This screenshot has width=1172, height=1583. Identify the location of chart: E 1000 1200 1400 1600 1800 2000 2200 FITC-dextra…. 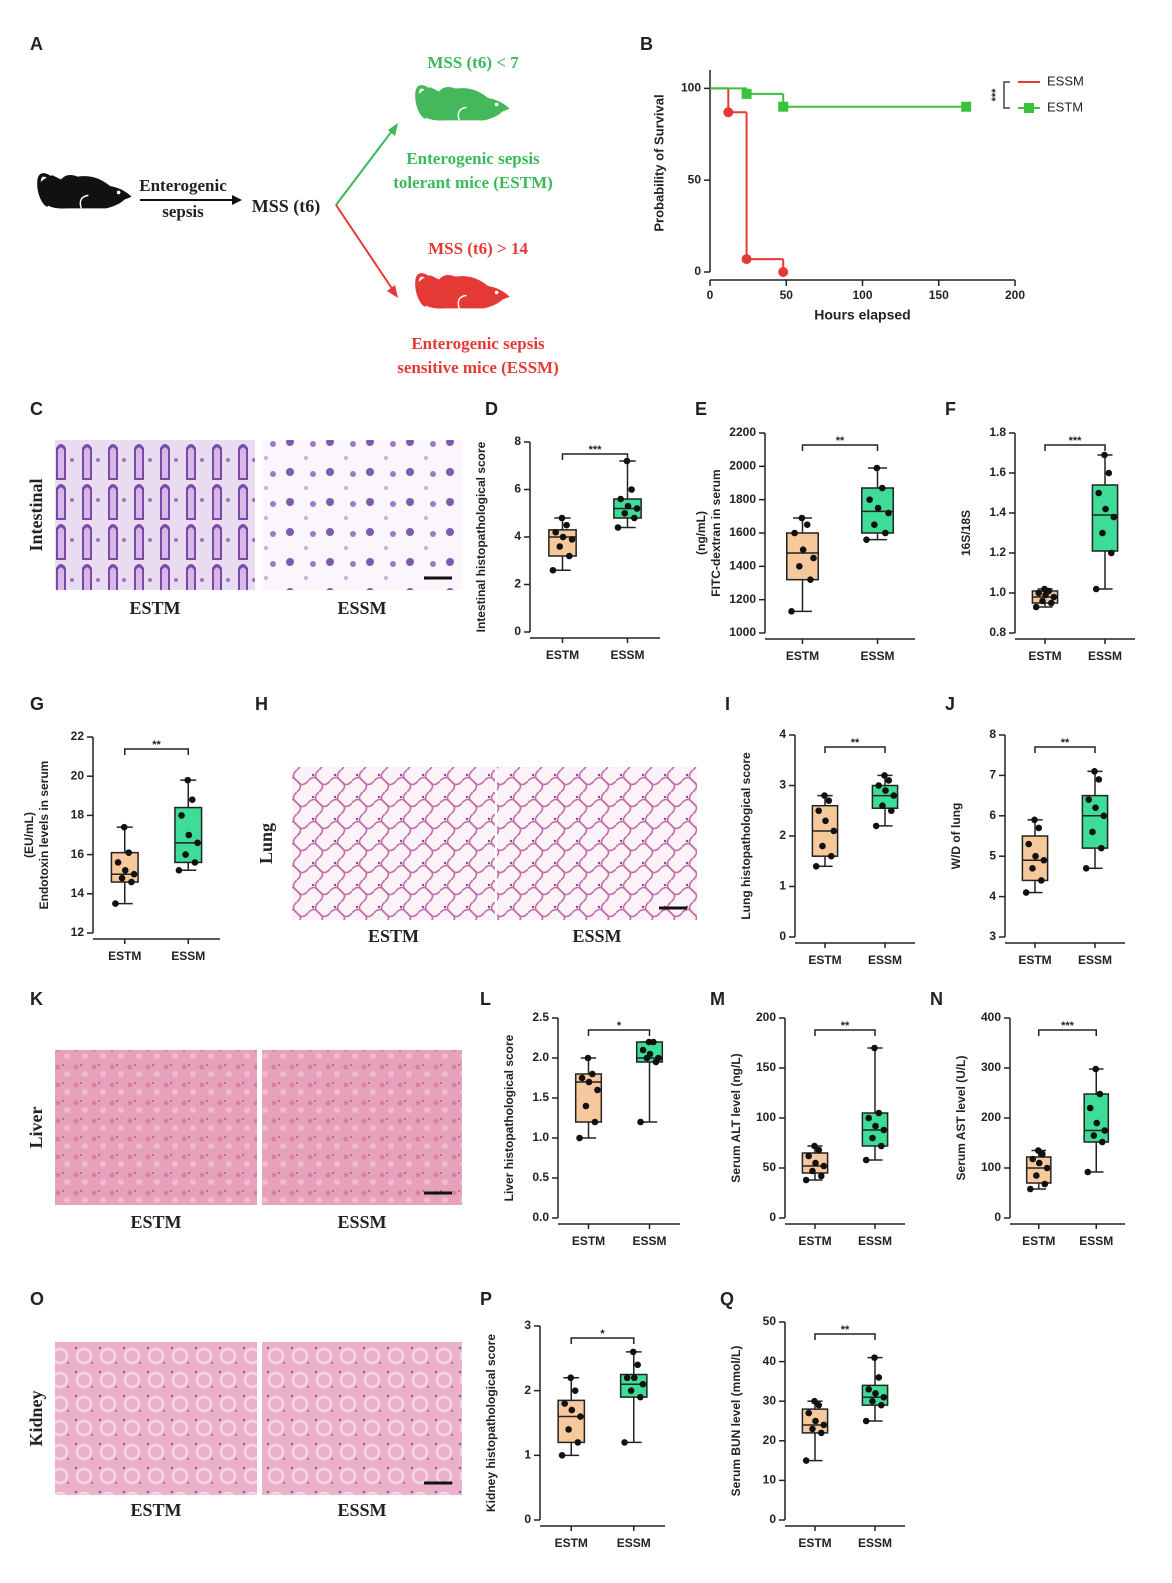
(804, 531).